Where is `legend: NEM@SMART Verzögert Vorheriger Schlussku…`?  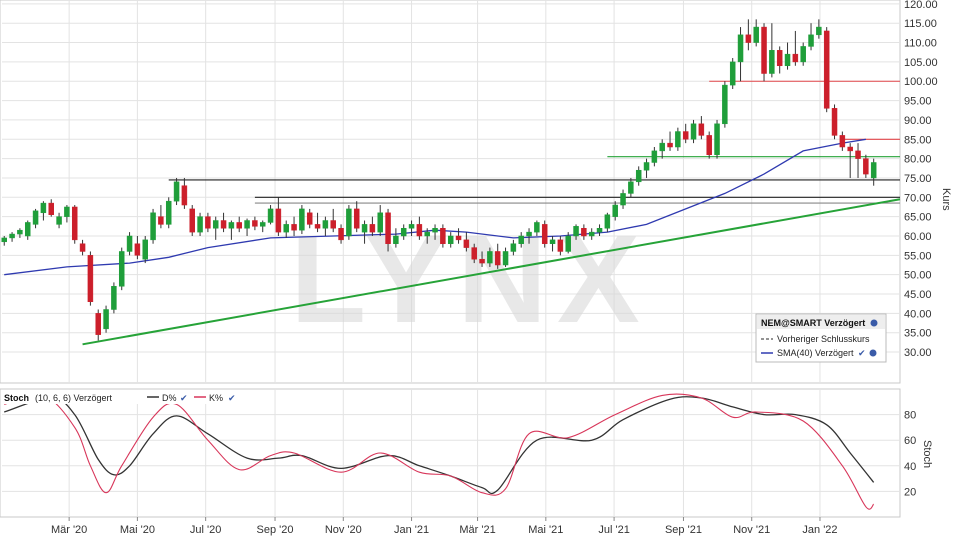 legend: NEM@SMART Verzögert Vorheriger Schlussku… is located at coordinates (821, 338).